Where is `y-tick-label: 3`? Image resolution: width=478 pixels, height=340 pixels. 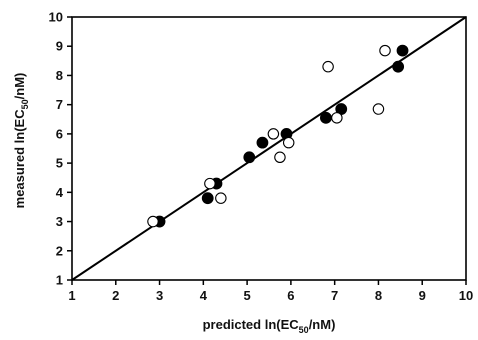
y-tick-label: 3 is located at coordinates (59, 221).